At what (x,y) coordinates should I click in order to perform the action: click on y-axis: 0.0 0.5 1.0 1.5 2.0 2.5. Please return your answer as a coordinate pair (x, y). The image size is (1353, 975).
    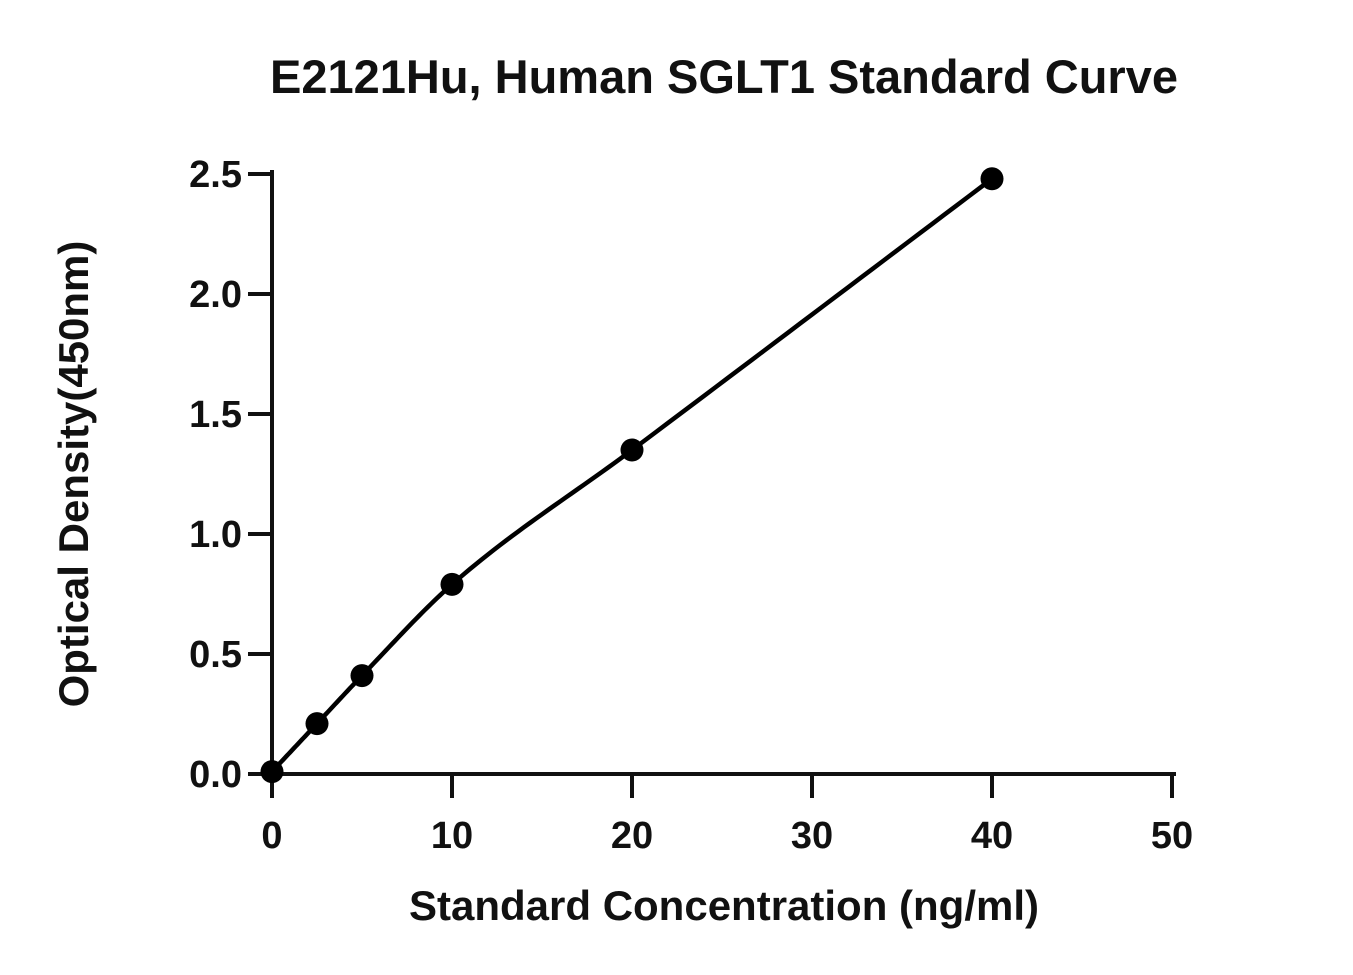
    Looking at the image, I should click on (231, 475).